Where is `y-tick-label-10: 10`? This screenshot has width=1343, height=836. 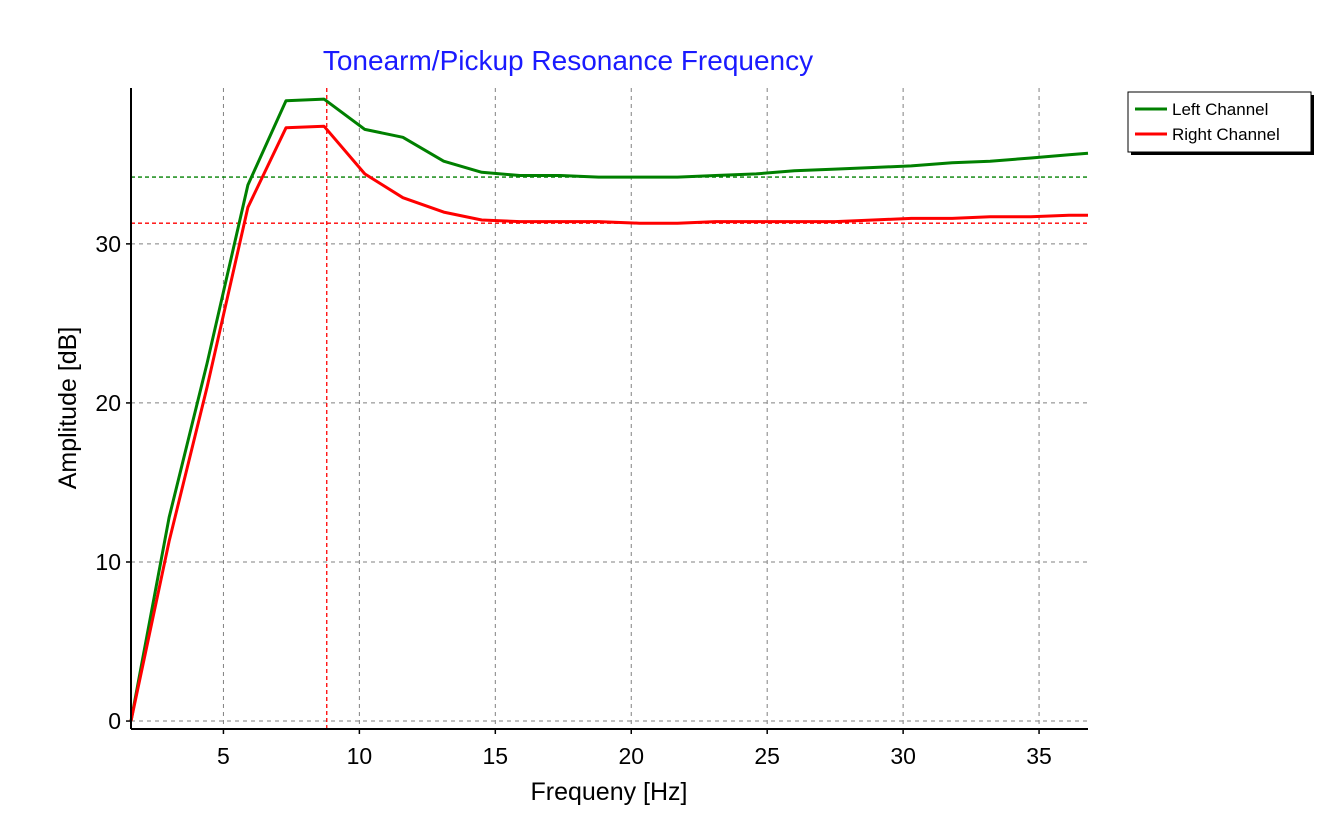 y-tick-label-10: 10 is located at coordinates (108, 562).